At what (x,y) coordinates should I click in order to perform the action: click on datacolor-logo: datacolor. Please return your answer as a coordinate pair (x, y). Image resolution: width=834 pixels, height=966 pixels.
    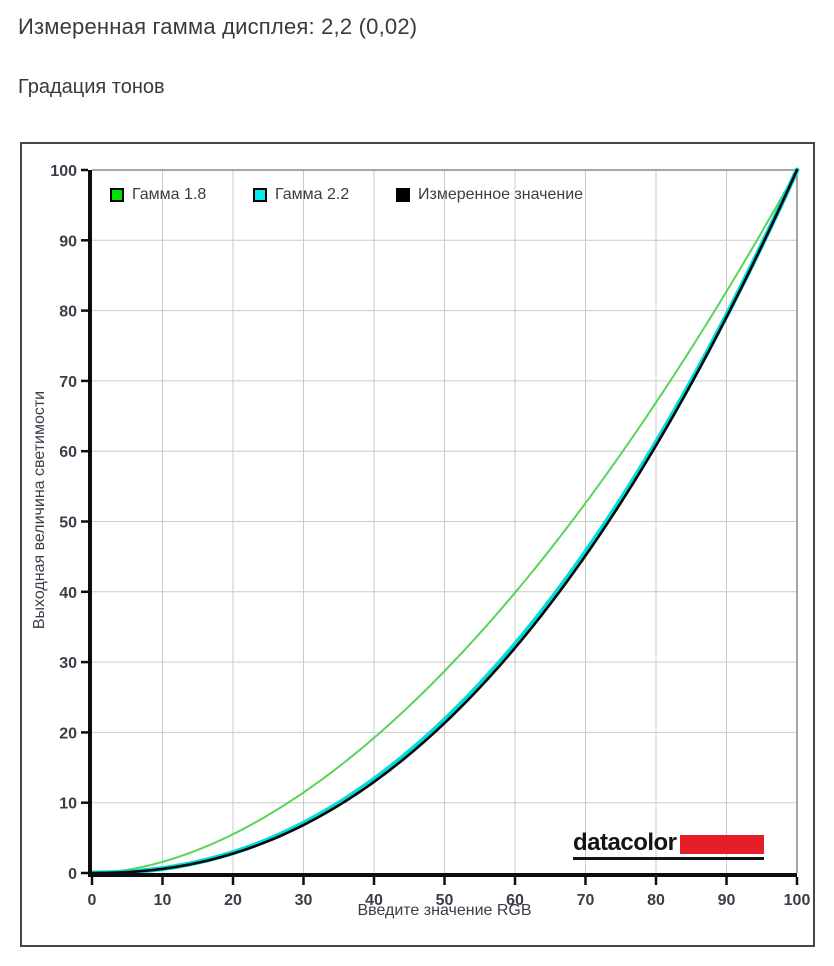
    Looking at the image, I should click on (668, 844).